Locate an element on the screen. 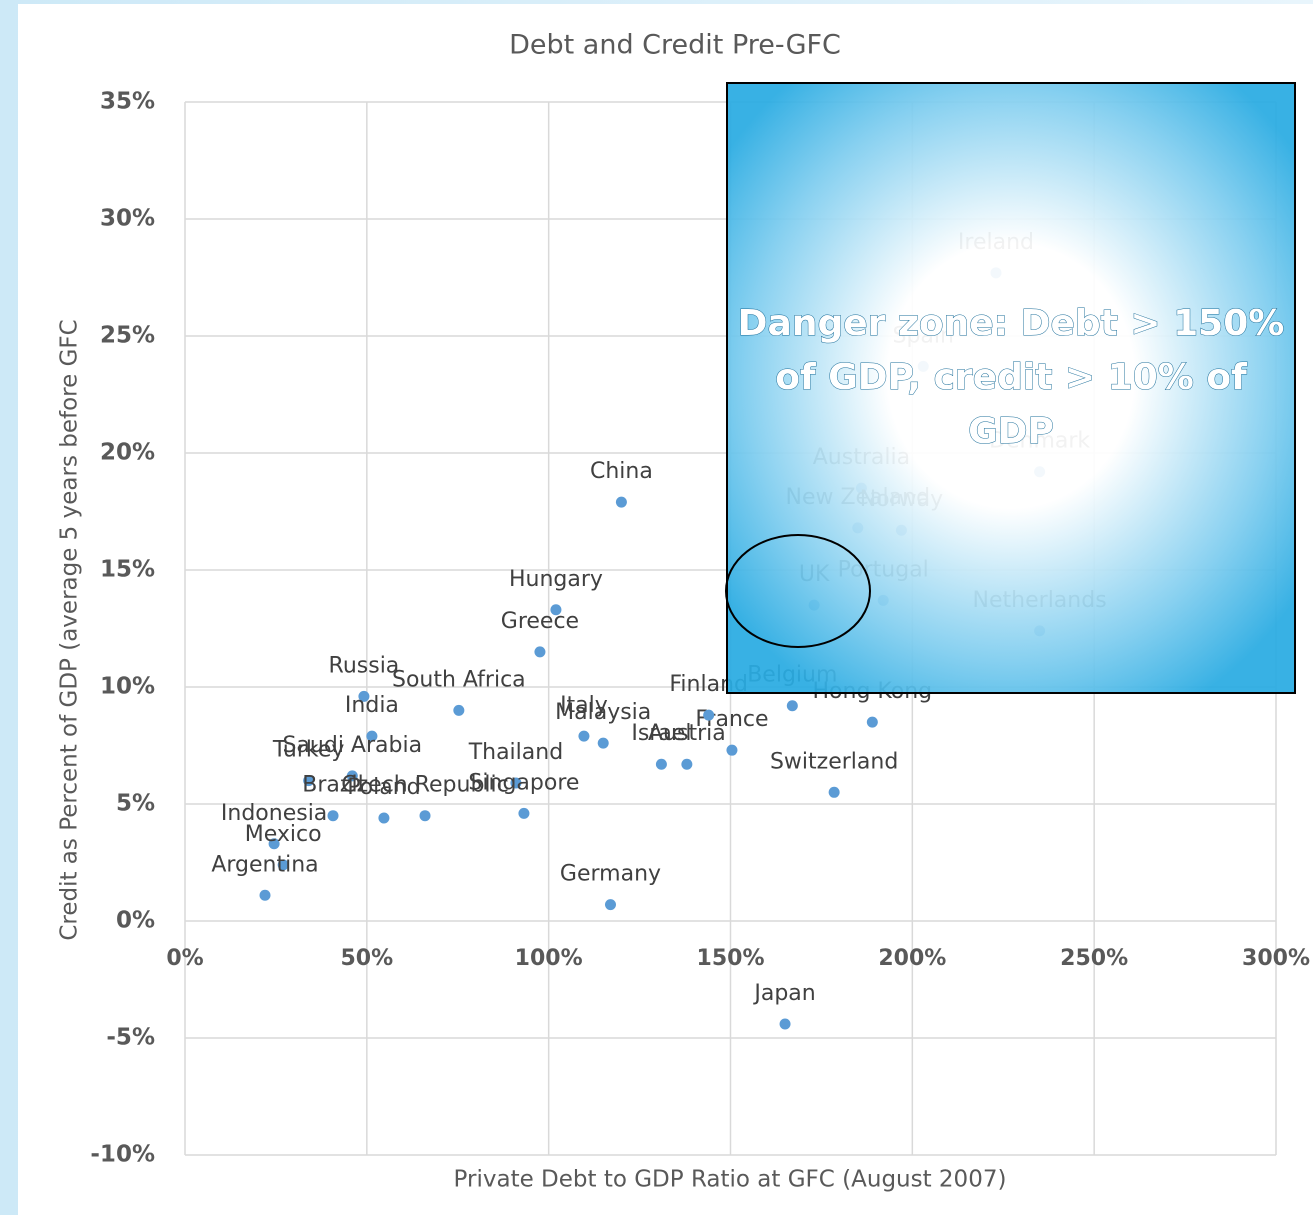  x-tick-label: 150% is located at coordinates (731, 958).